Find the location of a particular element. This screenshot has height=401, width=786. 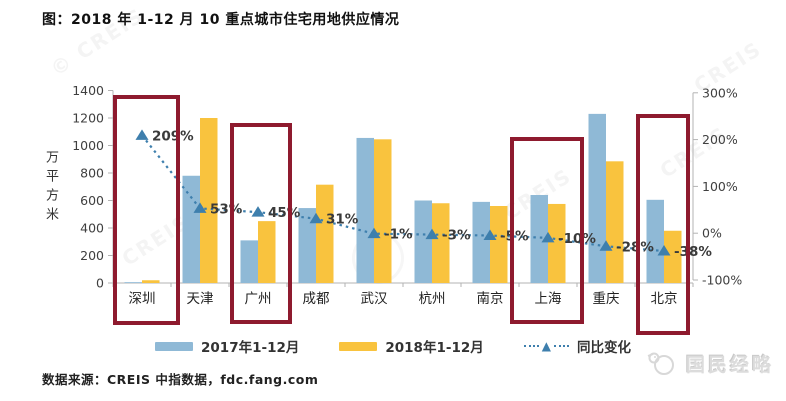

yoy-marker-广州 is located at coordinates (258, 211).